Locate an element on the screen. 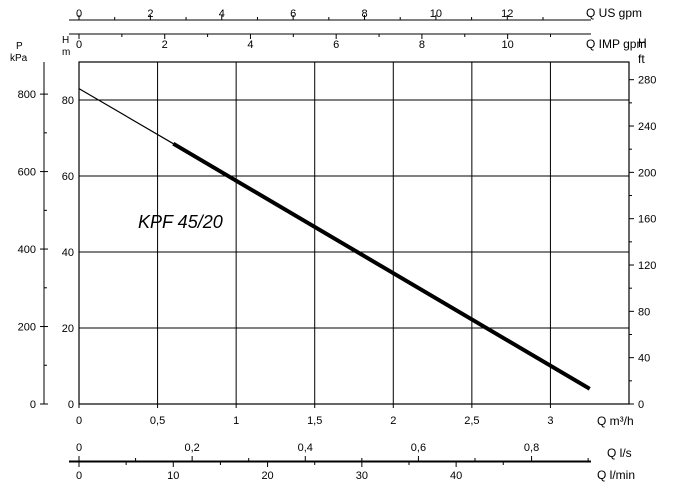  bottom-lmin-unit: Q l/min is located at coordinates (616, 475).